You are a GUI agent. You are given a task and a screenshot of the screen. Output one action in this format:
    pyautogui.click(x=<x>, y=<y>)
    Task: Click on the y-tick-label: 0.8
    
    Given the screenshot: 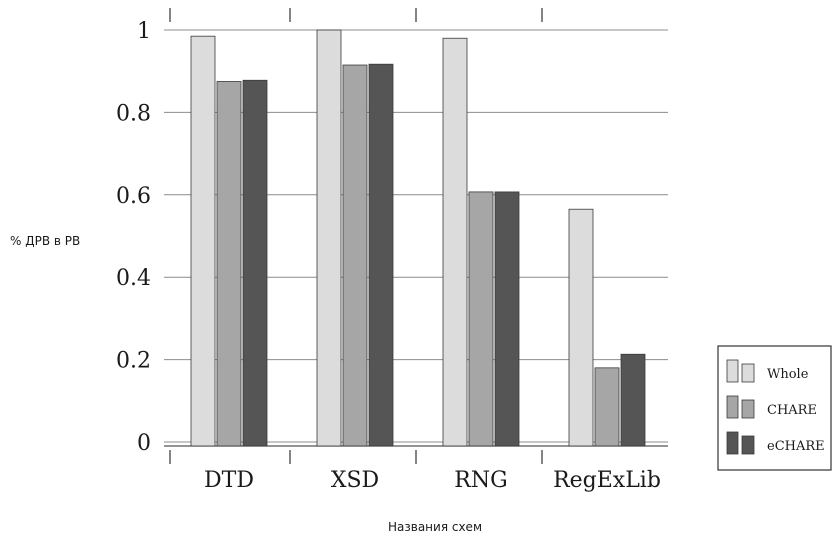 What is the action you would take?
    pyautogui.click(x=133, y=113)
    